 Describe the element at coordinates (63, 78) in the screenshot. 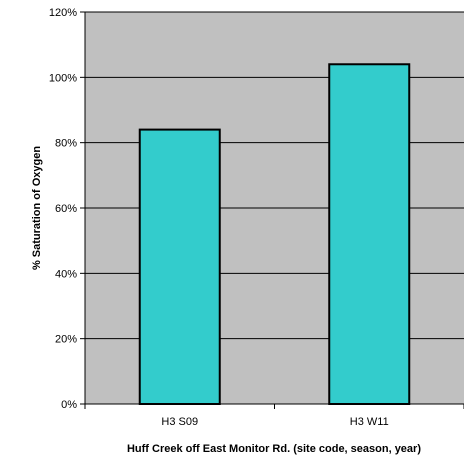

I see `y-tick-label: 100%` at that location.